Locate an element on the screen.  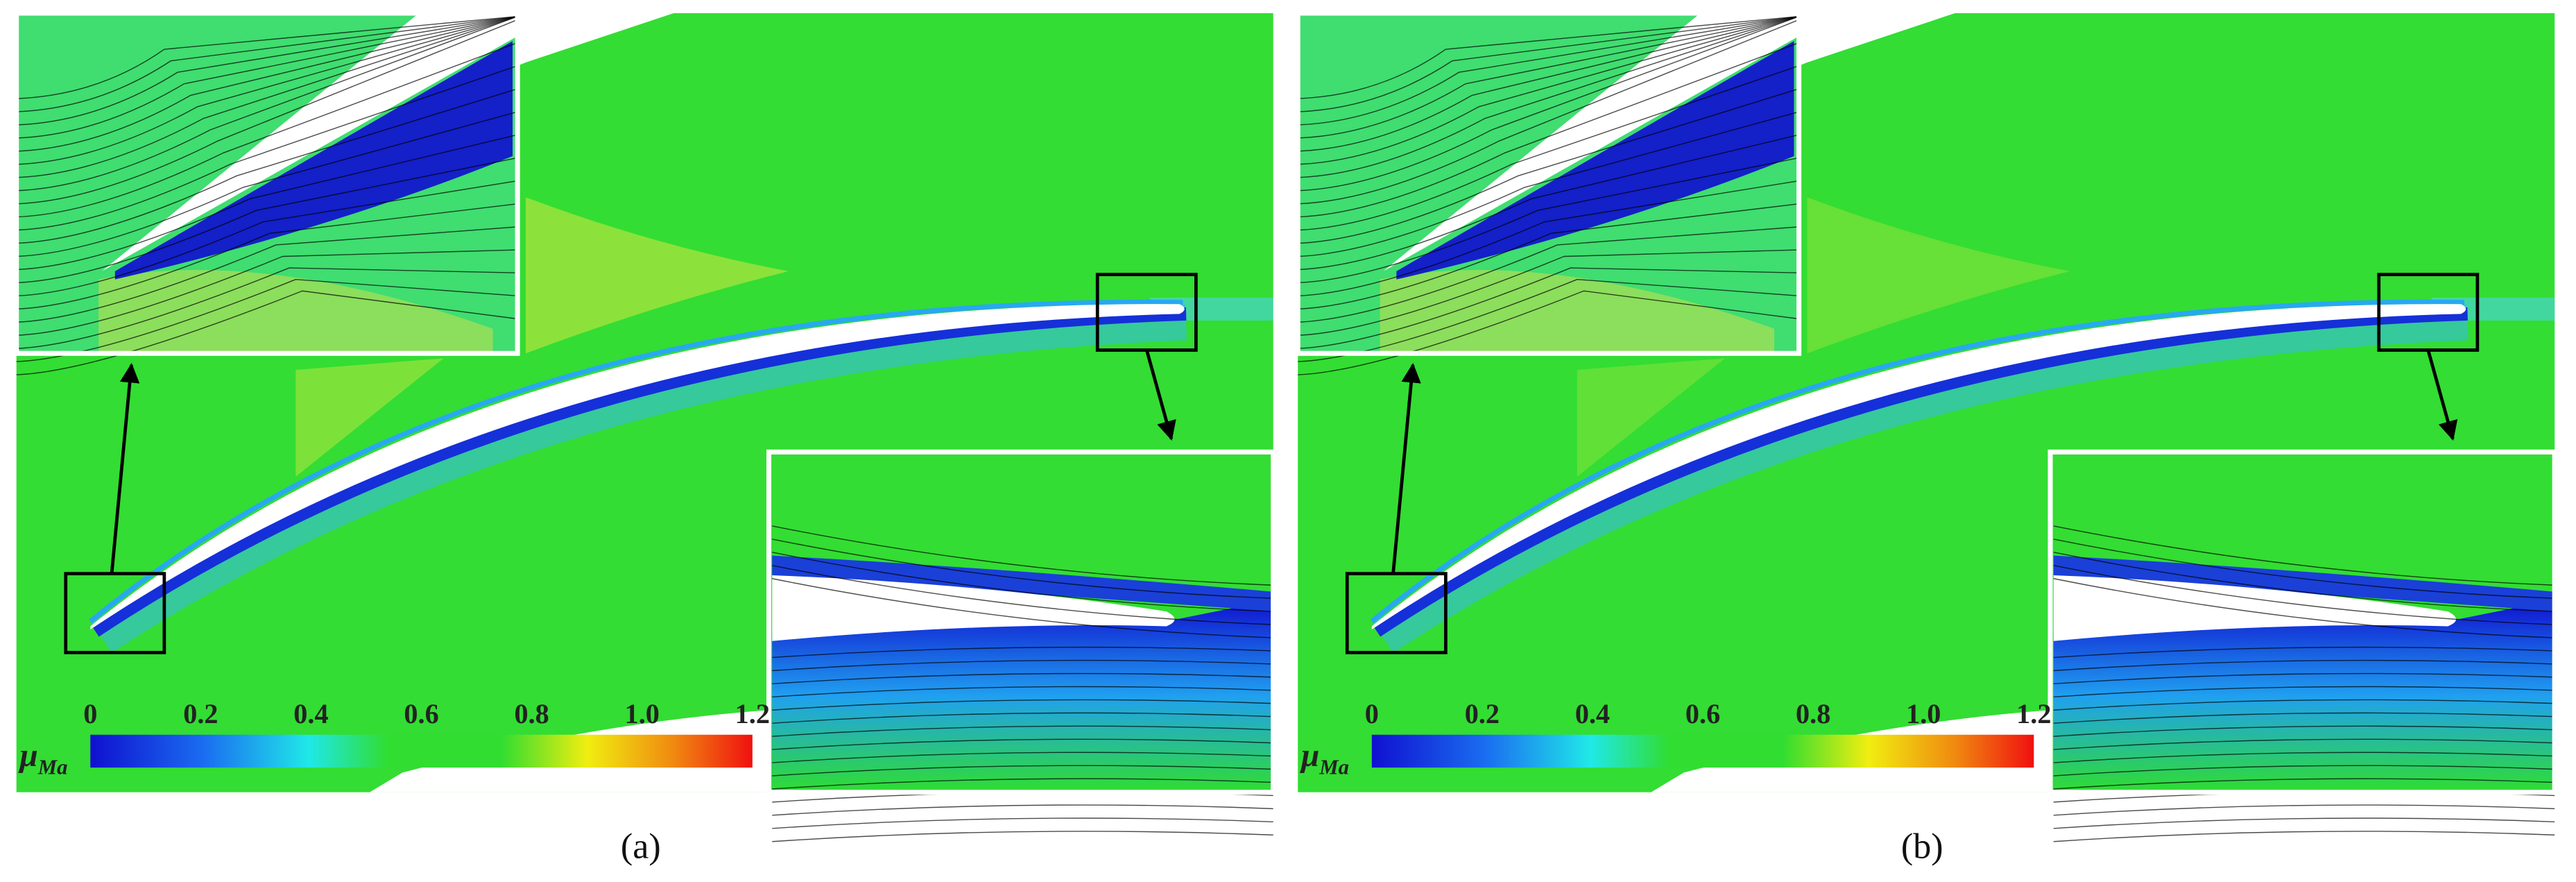
panel-label: (a) is located at coordinates (641, 846).